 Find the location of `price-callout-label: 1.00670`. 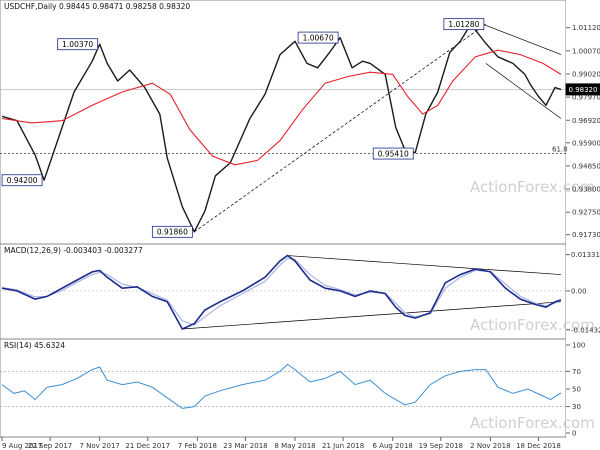

price-callout-label: 1.00670 is located at coordinates (318, 37).